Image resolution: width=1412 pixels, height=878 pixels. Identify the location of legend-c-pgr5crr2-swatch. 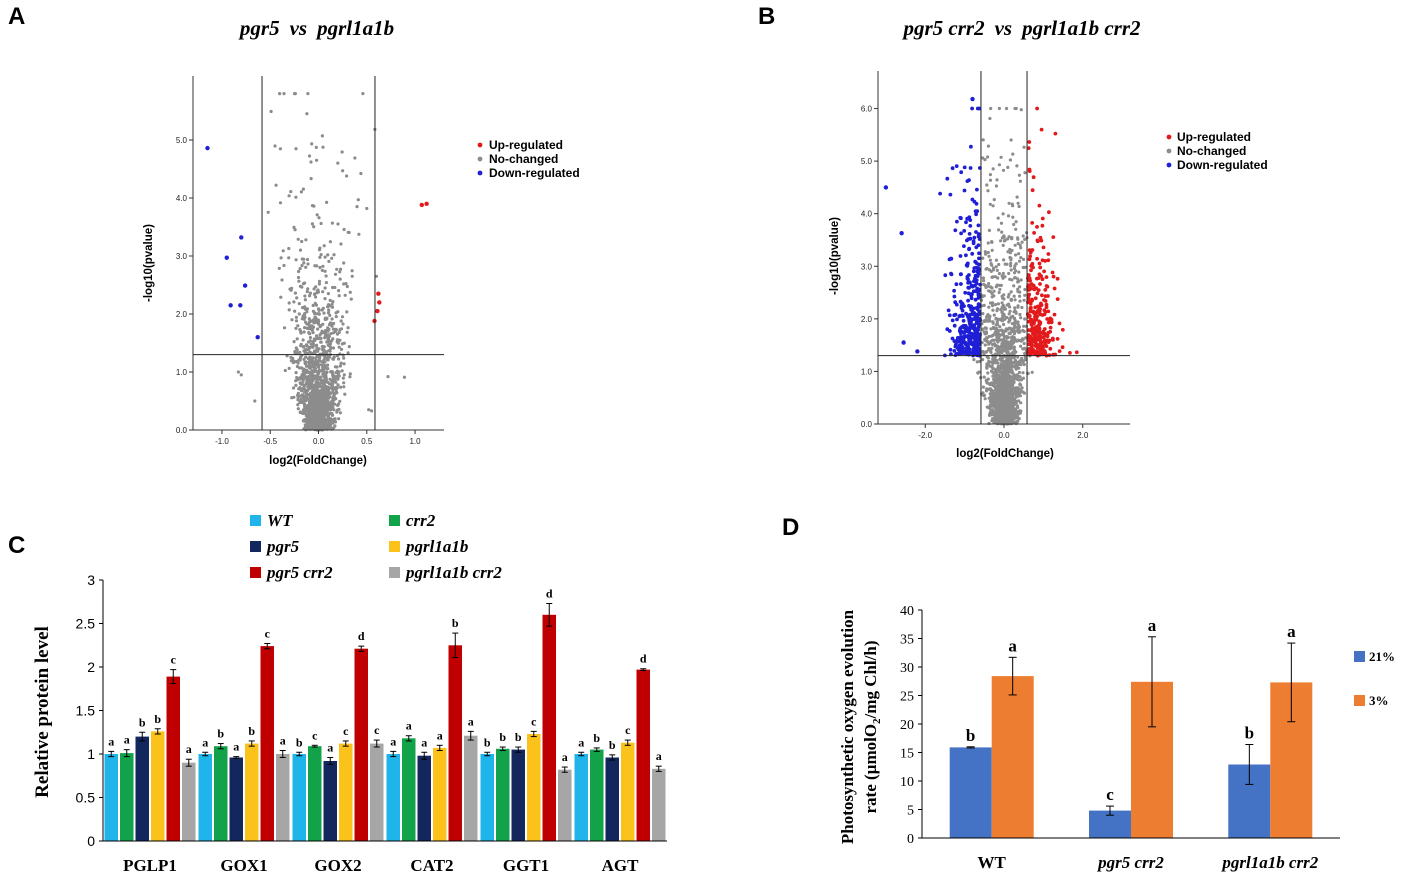
(255, 572).